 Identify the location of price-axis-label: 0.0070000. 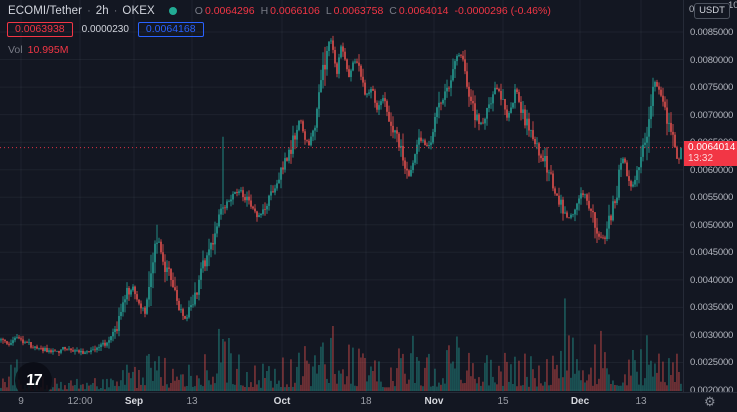
(712, 115).